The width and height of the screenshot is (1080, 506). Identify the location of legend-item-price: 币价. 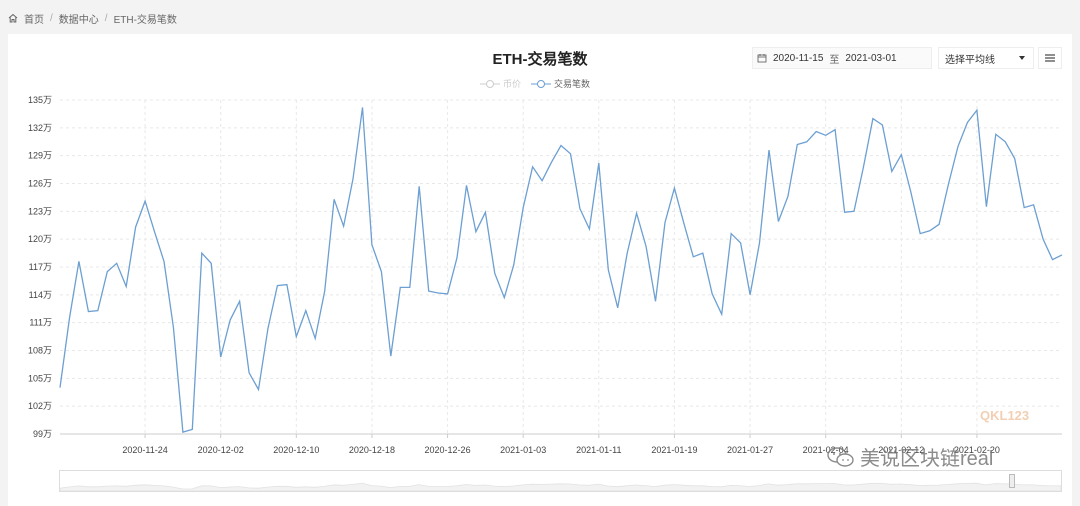
(500, 83).